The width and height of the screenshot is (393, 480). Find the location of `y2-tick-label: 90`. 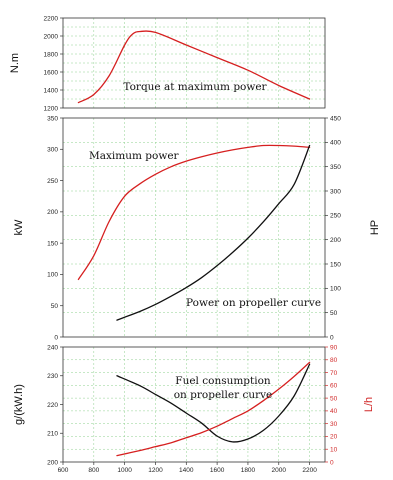

y2-tick-label: 90 is located at coordinates (334, 347).